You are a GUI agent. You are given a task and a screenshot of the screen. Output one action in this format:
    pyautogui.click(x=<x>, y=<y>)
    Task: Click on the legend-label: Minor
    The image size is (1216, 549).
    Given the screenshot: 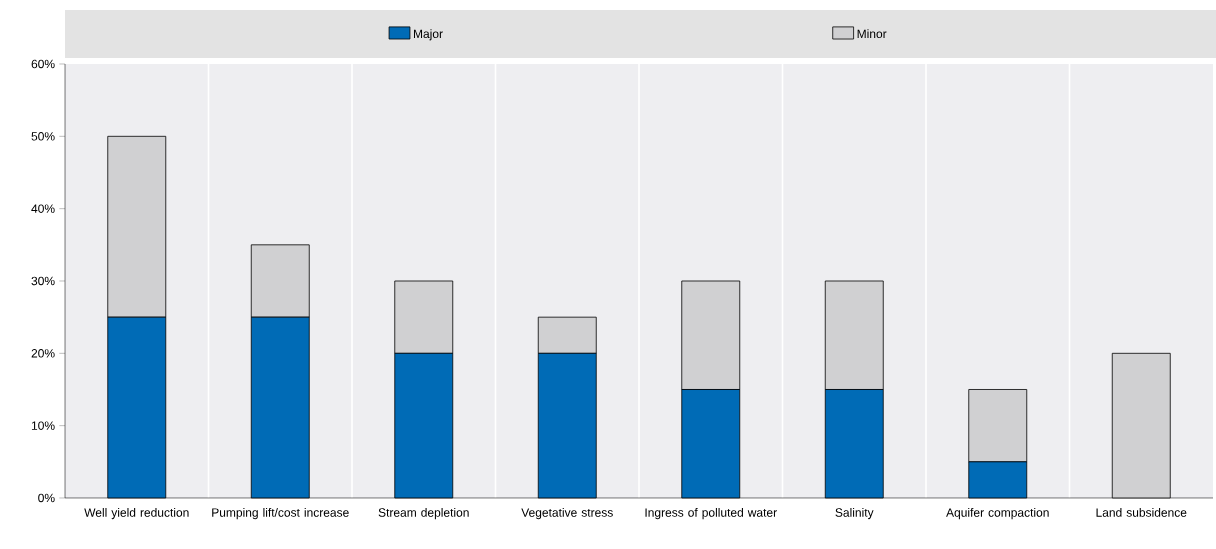 What is the action you would take?
    pyautogui.click(x=872, y=34)
    